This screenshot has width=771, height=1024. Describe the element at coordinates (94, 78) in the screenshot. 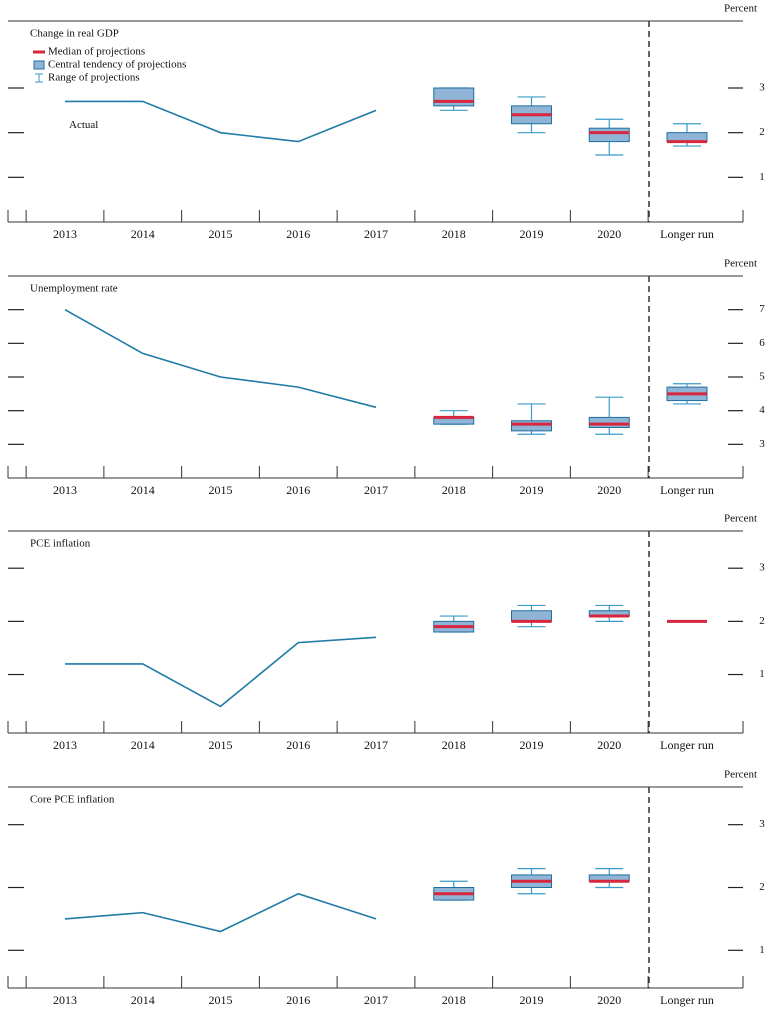

I see `legend-label: Range of projections` at that location.